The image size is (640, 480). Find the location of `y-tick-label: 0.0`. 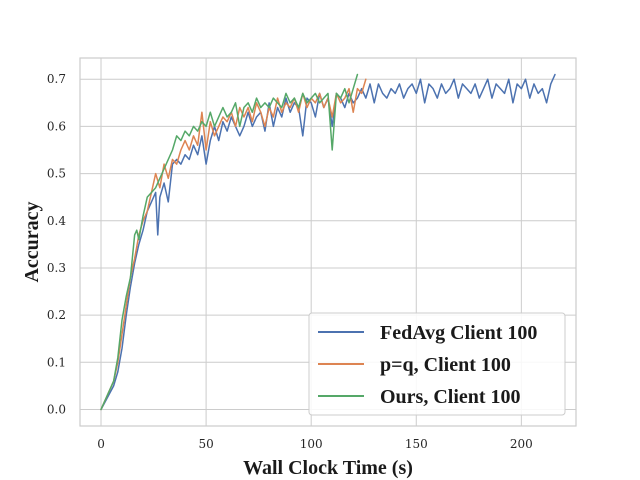

y-tick-label: 0.0 is located at coordinates (56, 409).